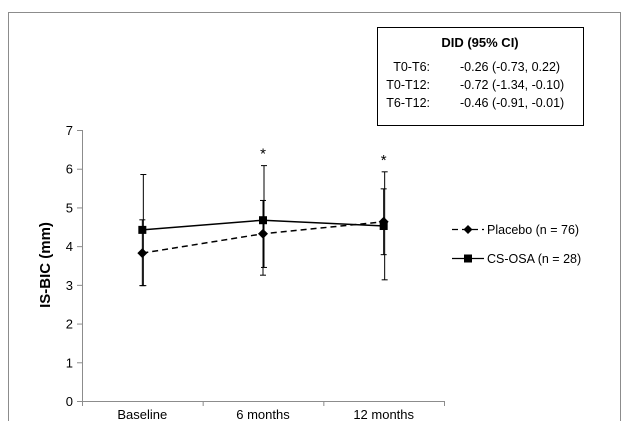 Image resolution: width=629 pixels, height=426 pixels. I want to click on y-tick-label: 6, so click(69, 169).